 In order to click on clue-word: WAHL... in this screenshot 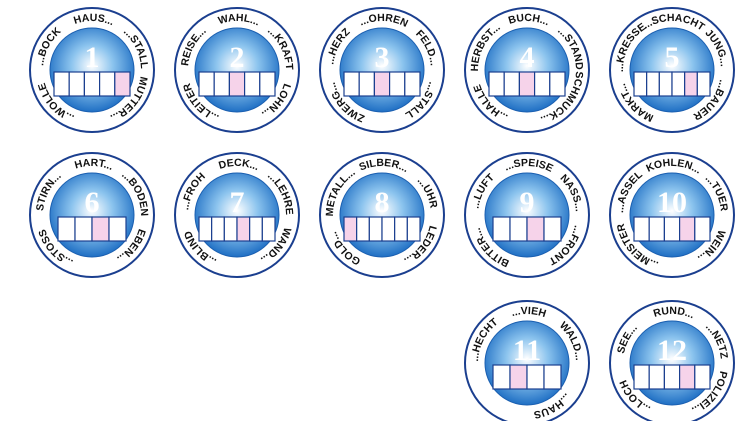, I will do `click(239, 20)`.